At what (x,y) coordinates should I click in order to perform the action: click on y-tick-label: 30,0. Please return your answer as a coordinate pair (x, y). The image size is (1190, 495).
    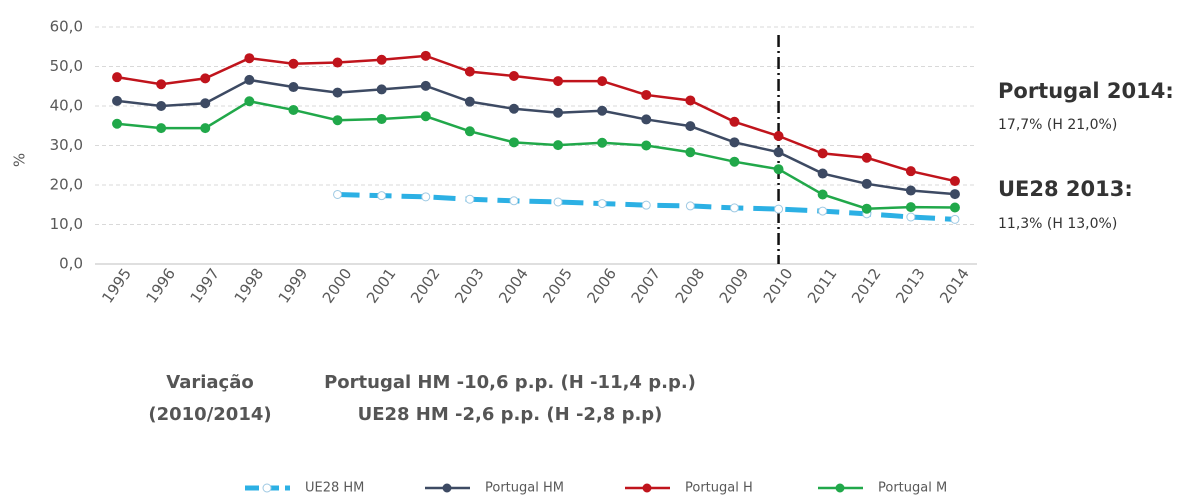
    Looking at the image, I should click on (66, 145).